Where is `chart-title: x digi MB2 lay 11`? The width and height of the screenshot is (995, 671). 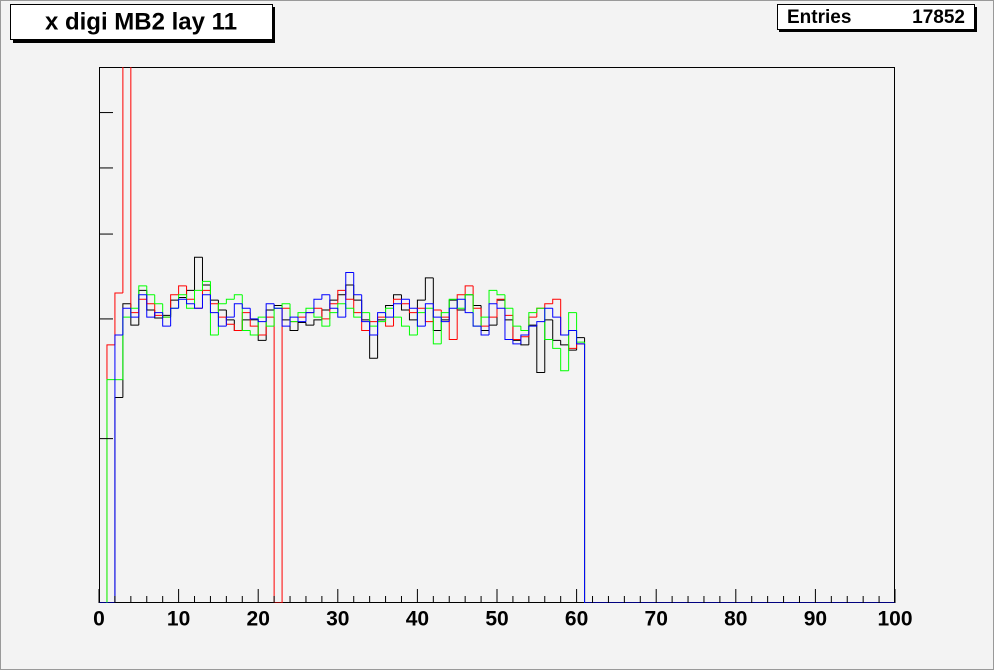
chart-title: x digi MB2 lay 11 is located at coordinates (141, 21).